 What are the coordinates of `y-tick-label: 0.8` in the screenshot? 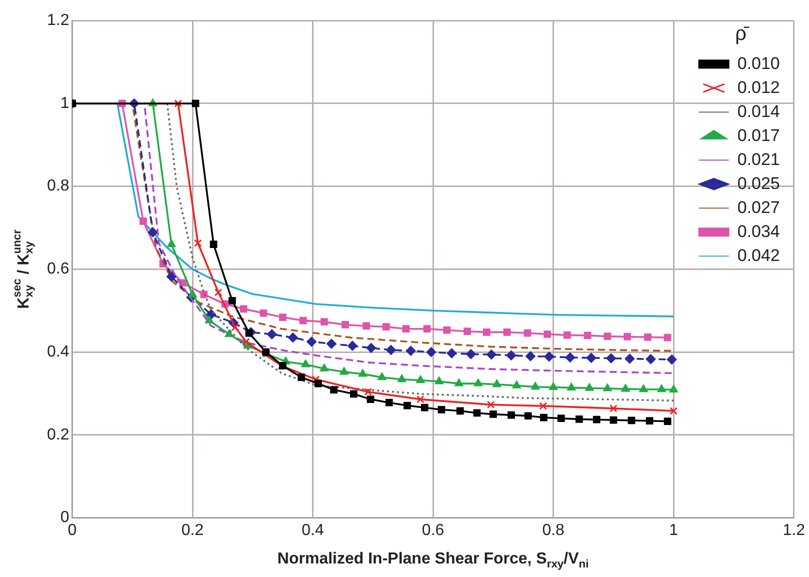 It's located at (58, 186).